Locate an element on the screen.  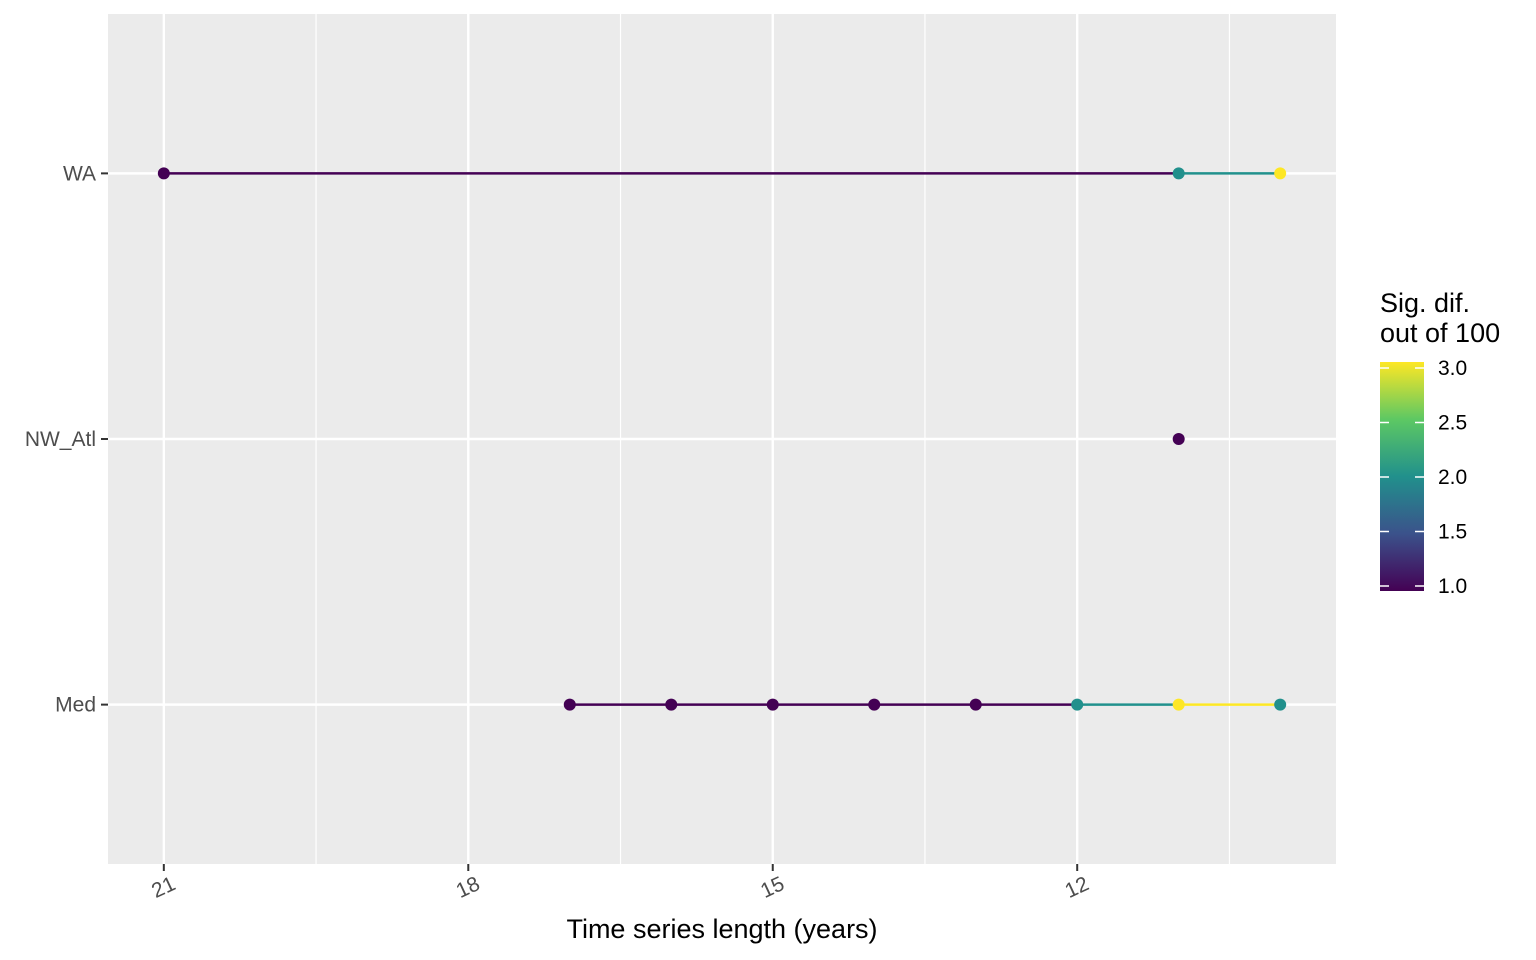
y-tick-label: Med is located at coordinates (75, 705).